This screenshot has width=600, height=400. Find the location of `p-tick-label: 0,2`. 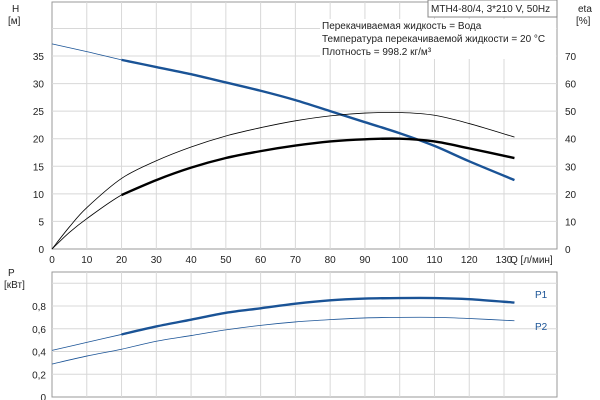

p-tick-label: 0,2 is located at coordinates (39, 375).